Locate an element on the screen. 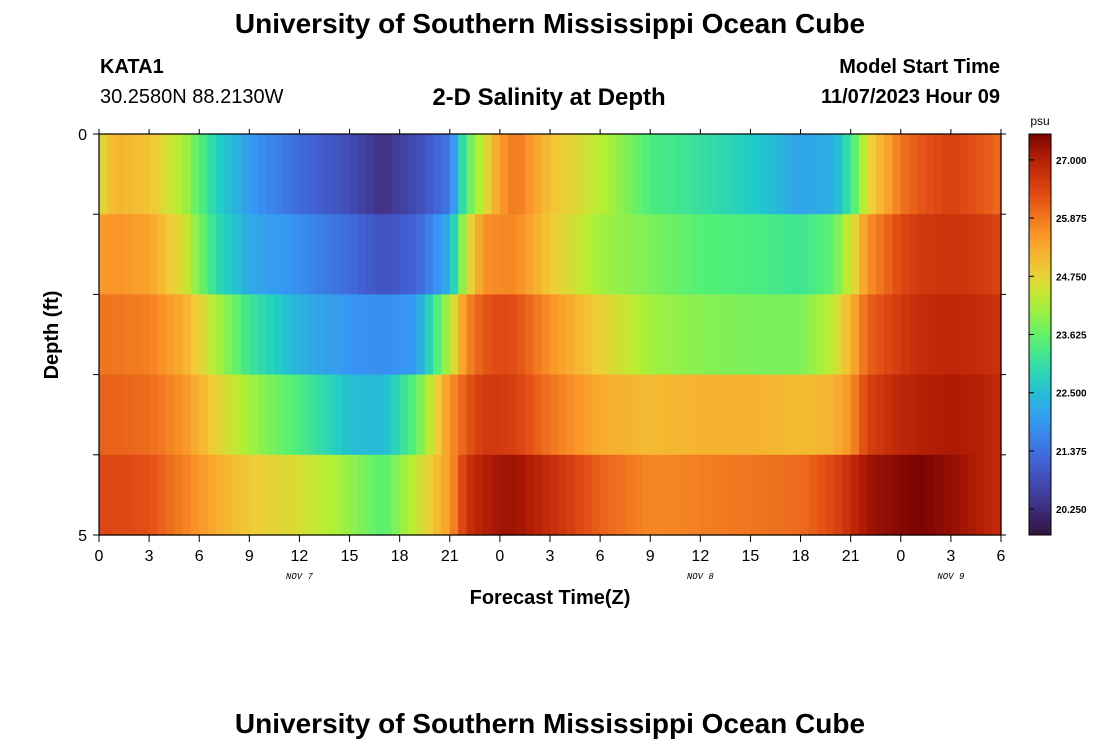 The image size is (1100, 750). x-tick-label: 12 is located at coordinates (300, 556).